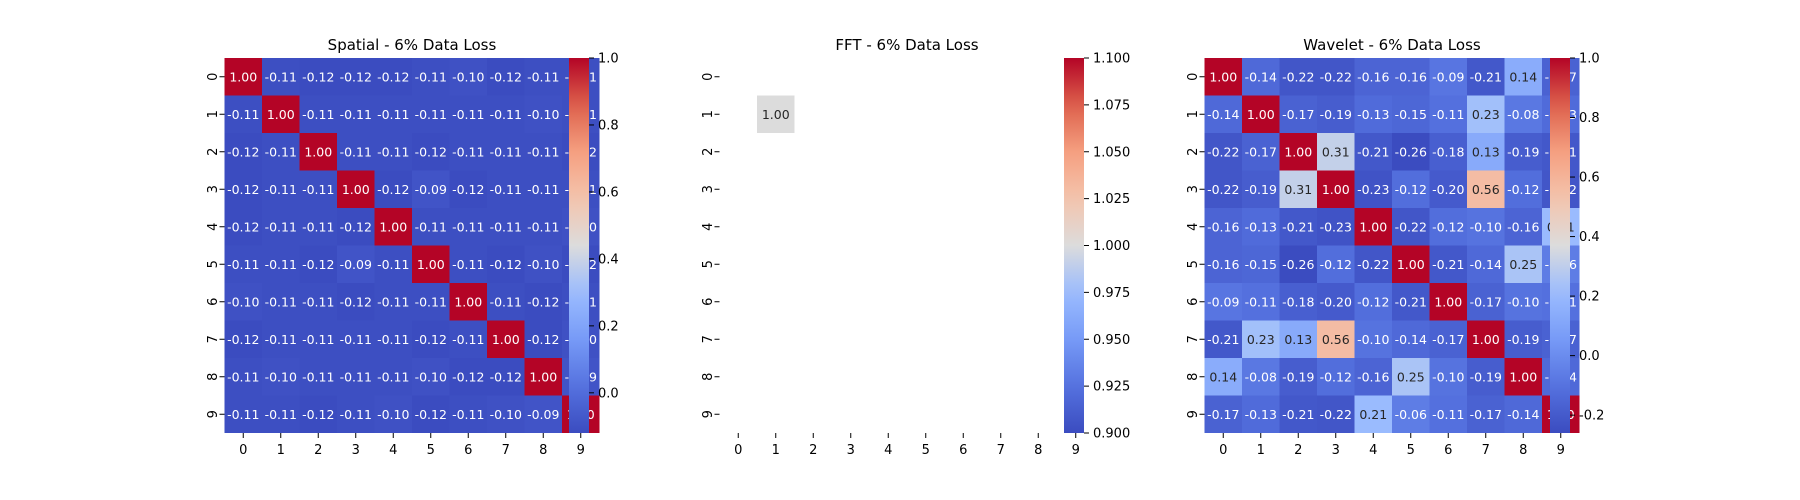  I want to click on cell-label: 0.25, so click(1523, 264).